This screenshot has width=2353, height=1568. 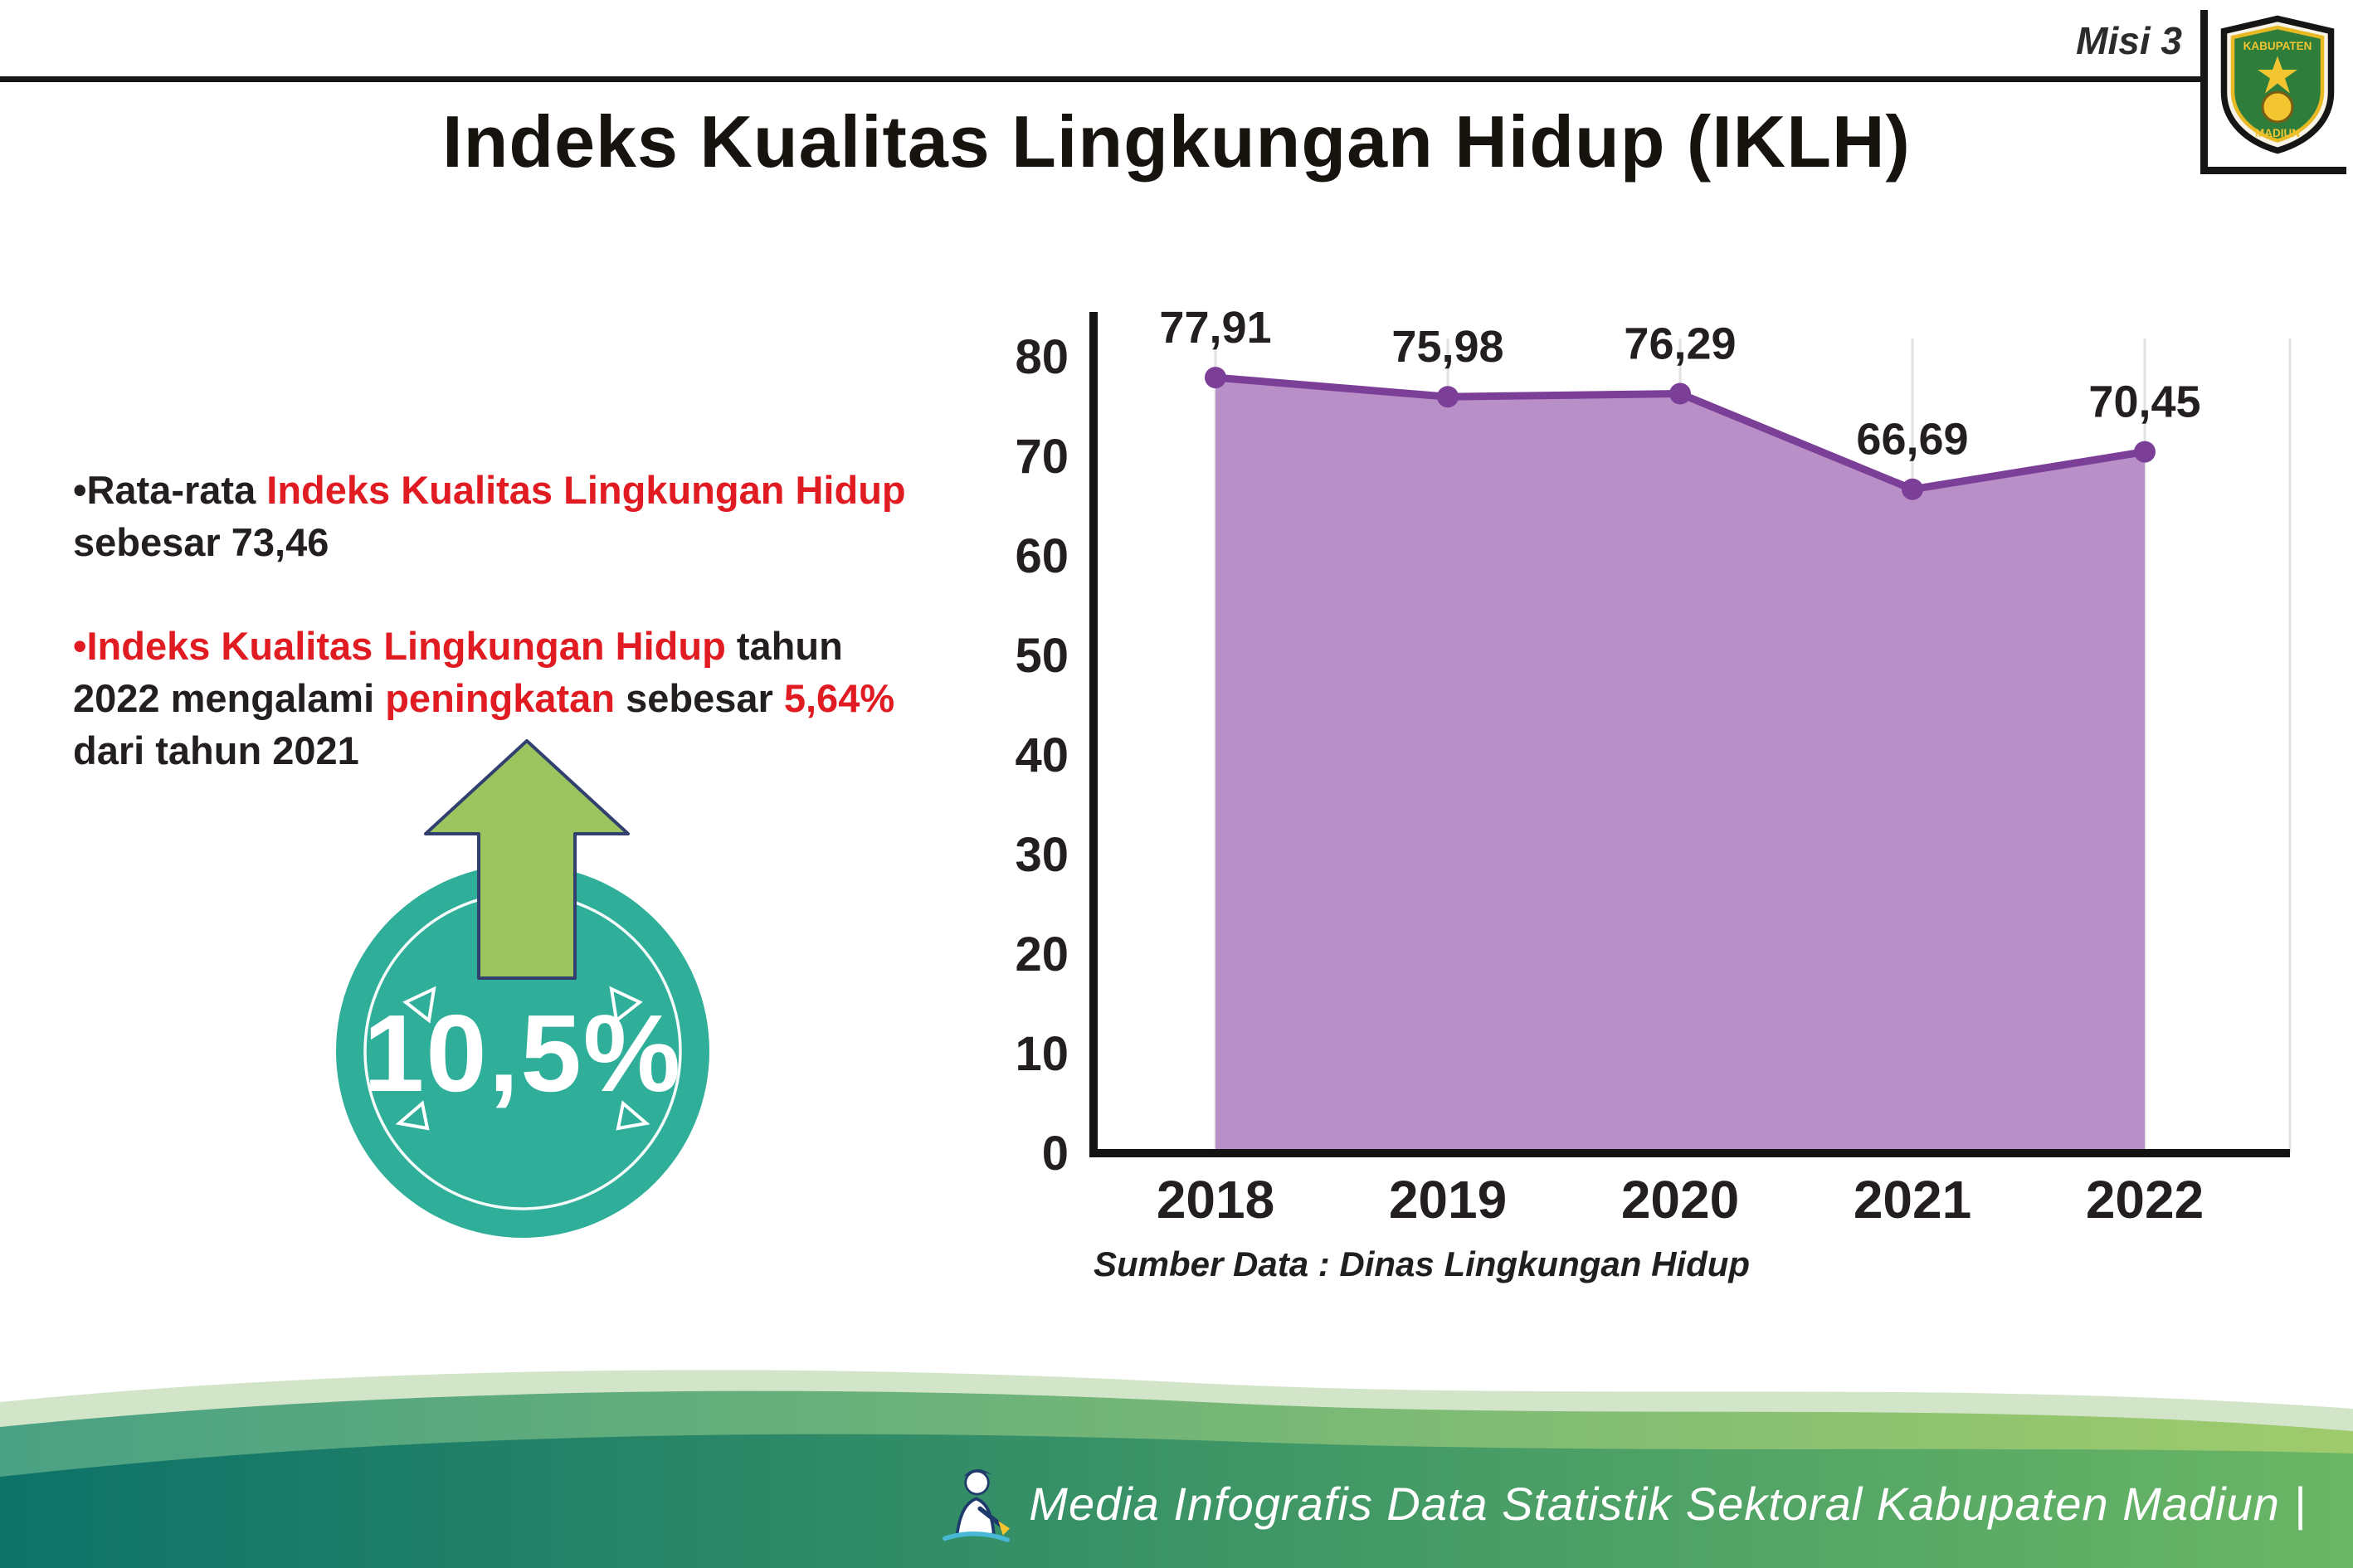 I want to click on svg-text: MADIUN, so click(x=2277, y=133).